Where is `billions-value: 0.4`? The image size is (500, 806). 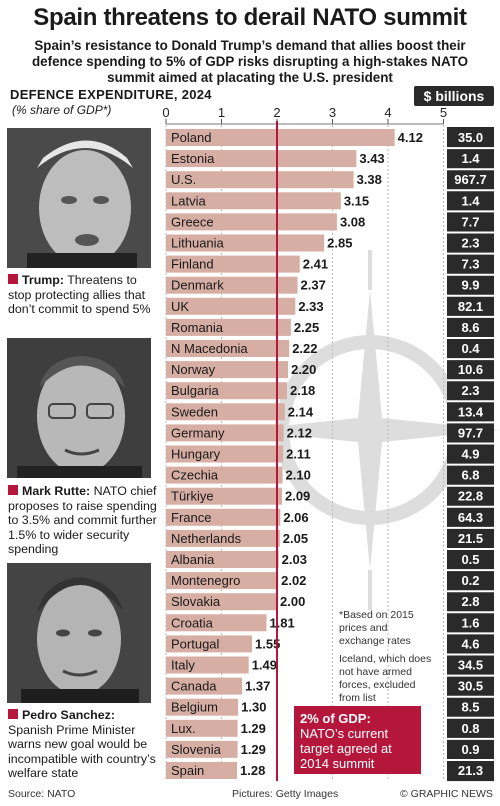
billions-value: 0.4 is located at coordinates (470, 348).